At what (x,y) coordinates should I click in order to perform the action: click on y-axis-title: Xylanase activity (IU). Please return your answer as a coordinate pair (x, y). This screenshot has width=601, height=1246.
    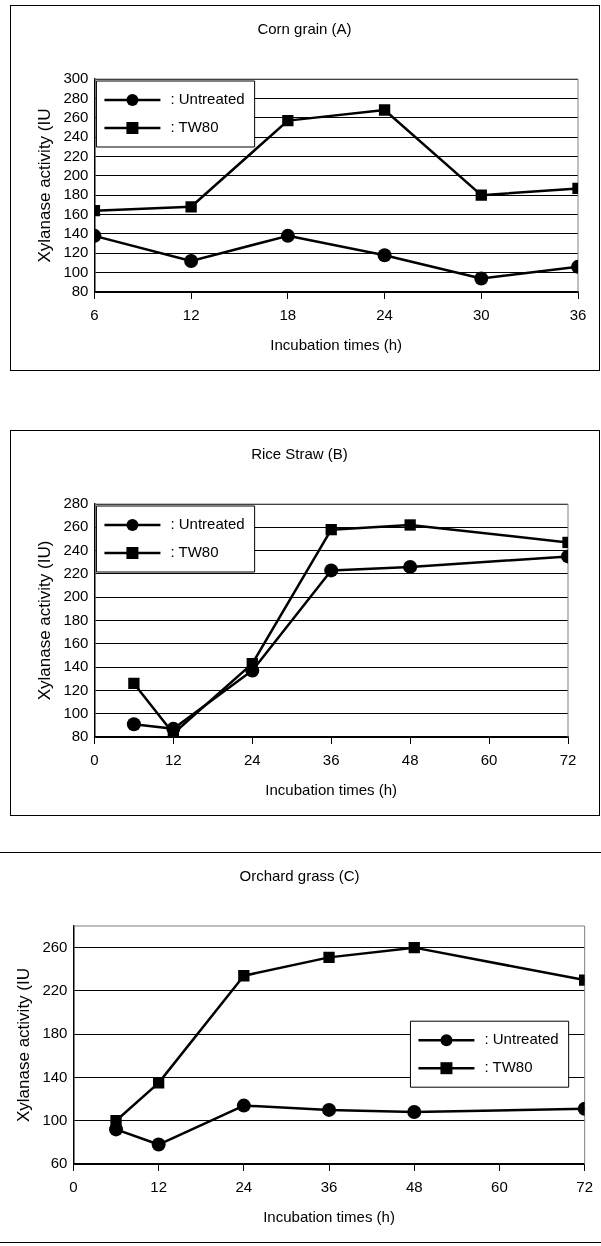
    Looking at the image, I should click on (44, 620).